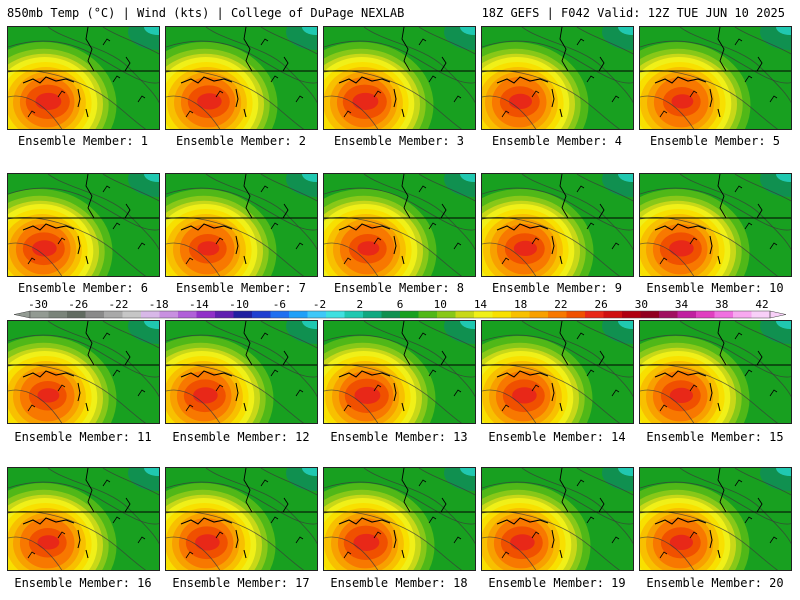 The height and width of the screenshot is (600, 800). I want to click on ensemble-member-label: Ensemble Member: 19, so click(557, 583).